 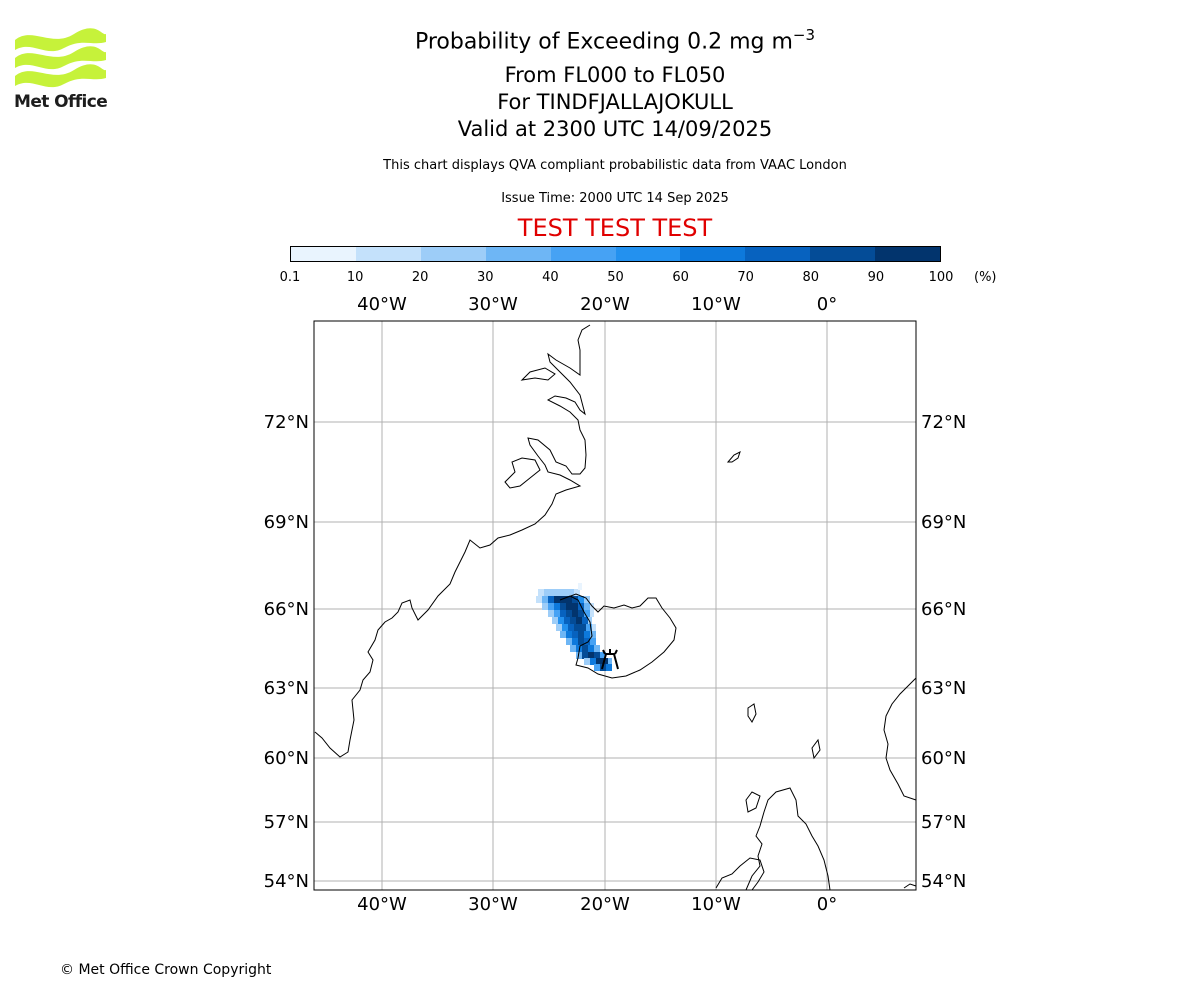 What do you see at coordinates (740, 874) in the screenshot?
I see `coastline-ireland` at bounding box center [740, 874].